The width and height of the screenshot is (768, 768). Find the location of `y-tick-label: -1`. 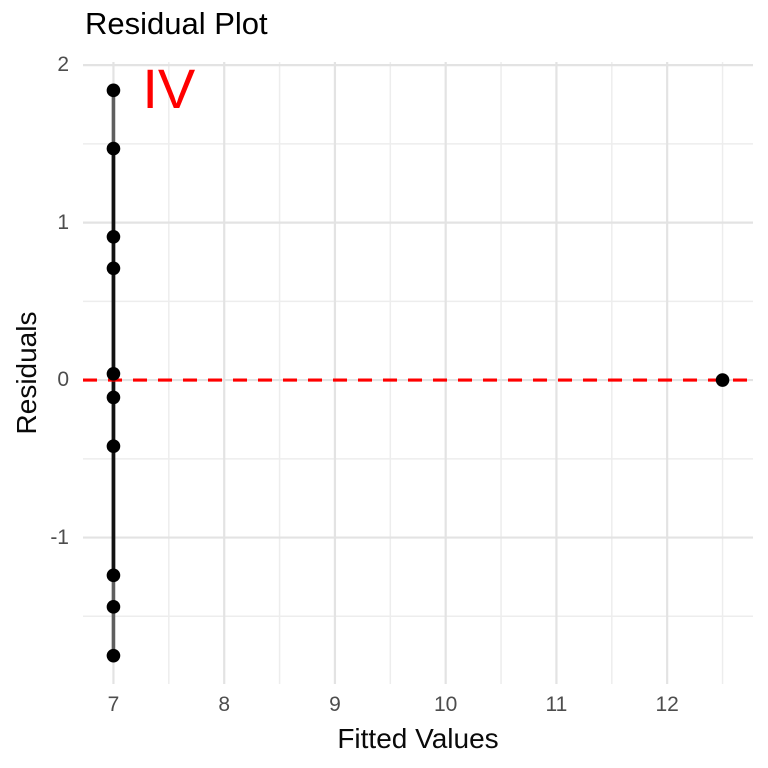

y-tick-label: -1 is located at coordinates (59, 537).